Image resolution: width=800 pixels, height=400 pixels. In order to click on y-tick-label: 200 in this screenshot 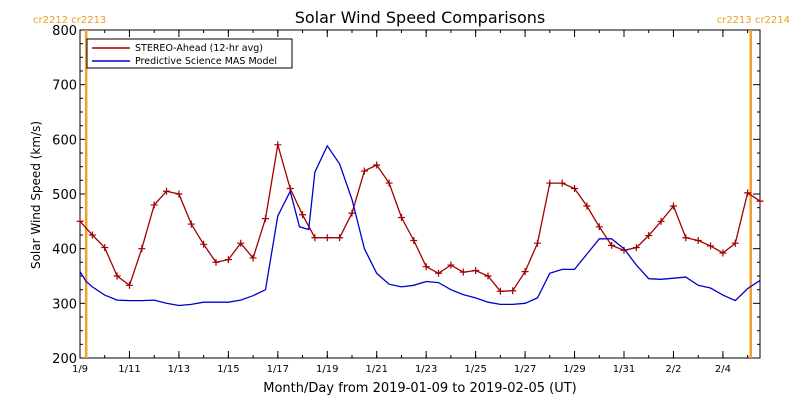, I will do `click(64, 359)`.